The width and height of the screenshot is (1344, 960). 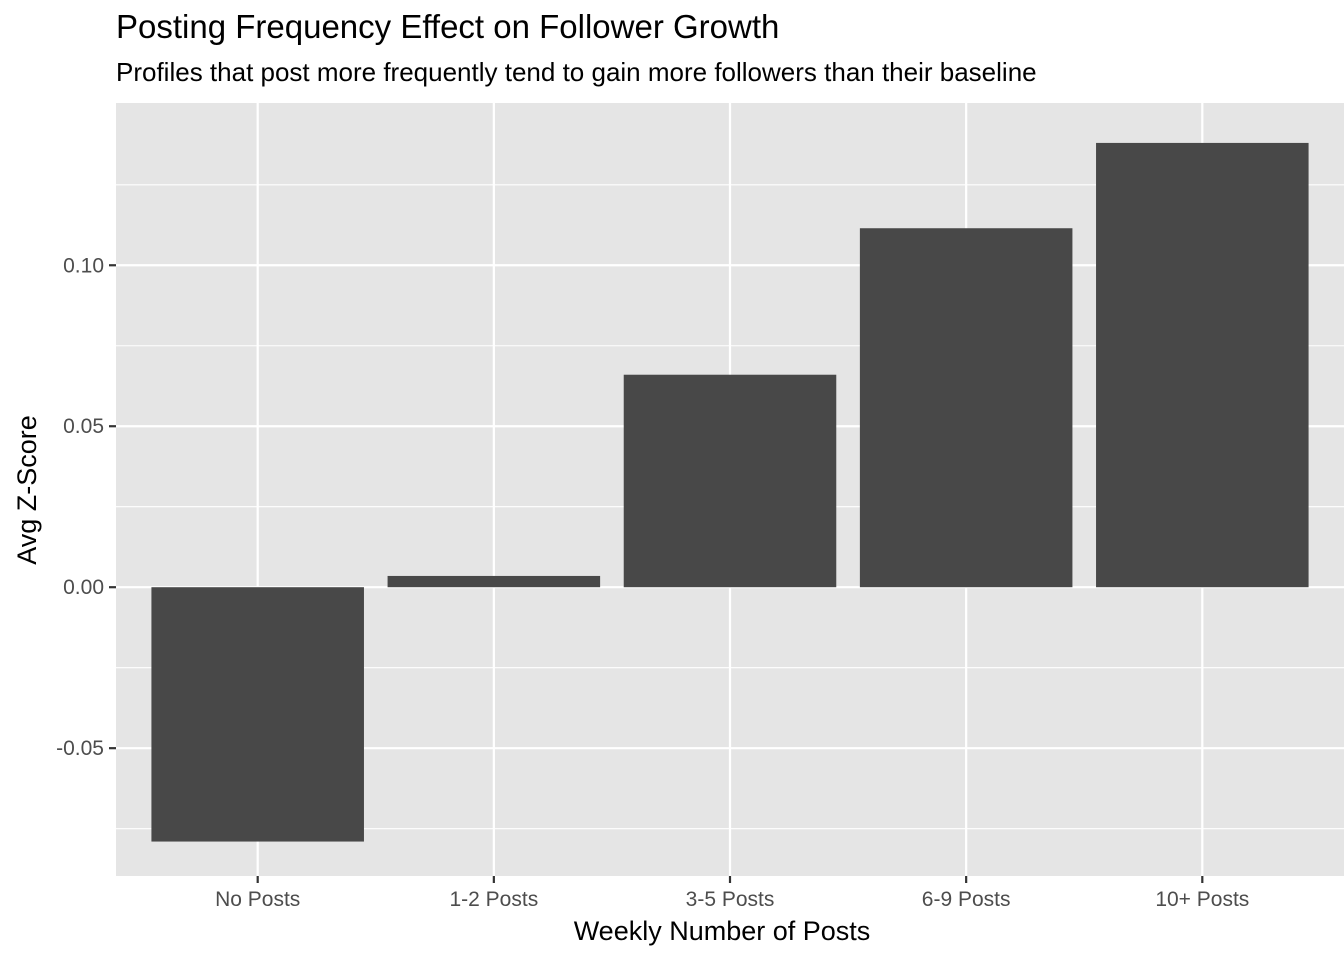 I want to click on y-tick-label: 0.10, so click(x=83, y=265).